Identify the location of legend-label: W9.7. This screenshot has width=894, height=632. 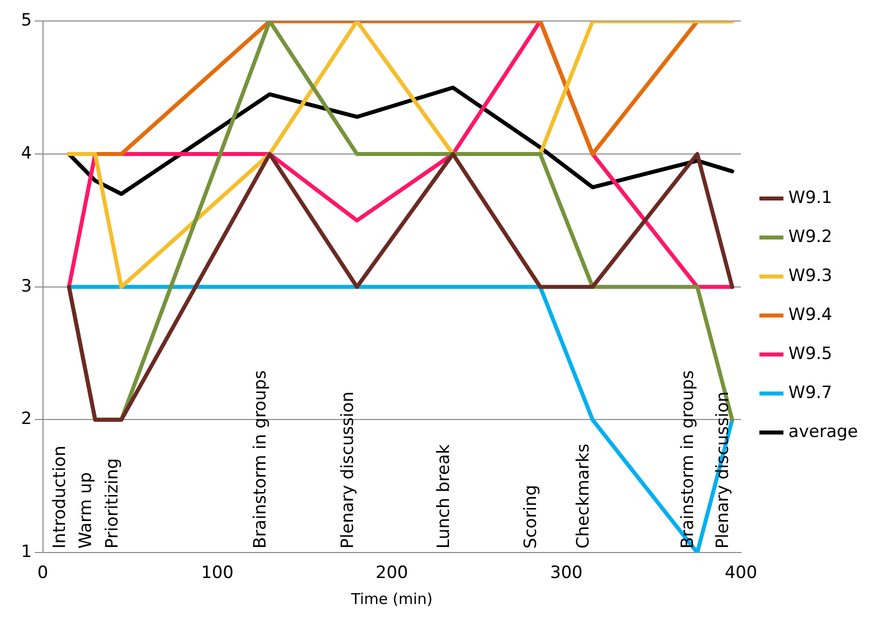
(810, 392).